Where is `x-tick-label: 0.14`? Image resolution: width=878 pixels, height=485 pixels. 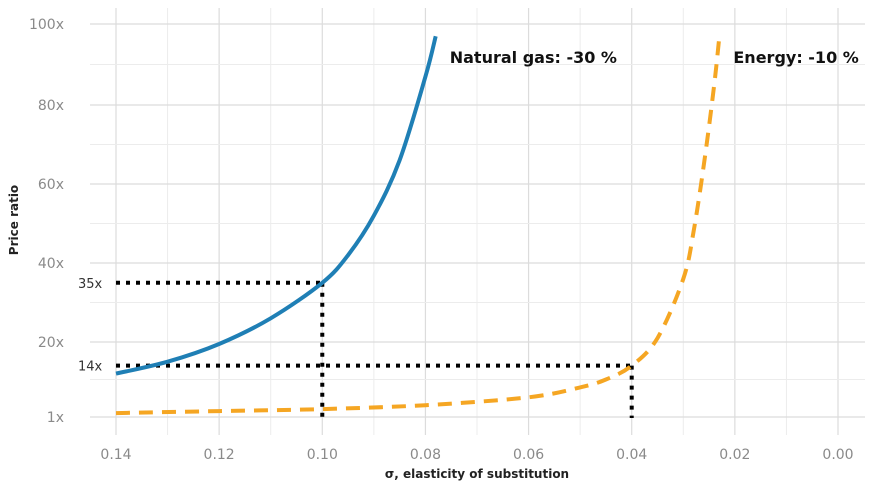
x-tick-label: 0.14 is located at coordinates (115, 455).